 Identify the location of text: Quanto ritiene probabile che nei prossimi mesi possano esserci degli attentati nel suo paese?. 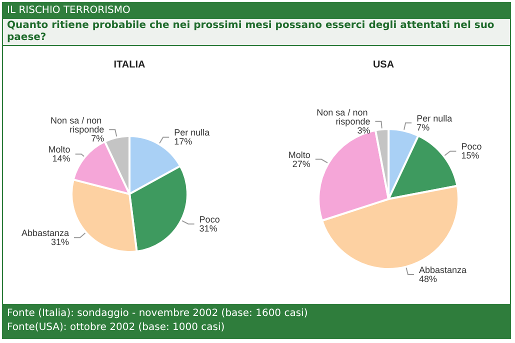
(256, 32).